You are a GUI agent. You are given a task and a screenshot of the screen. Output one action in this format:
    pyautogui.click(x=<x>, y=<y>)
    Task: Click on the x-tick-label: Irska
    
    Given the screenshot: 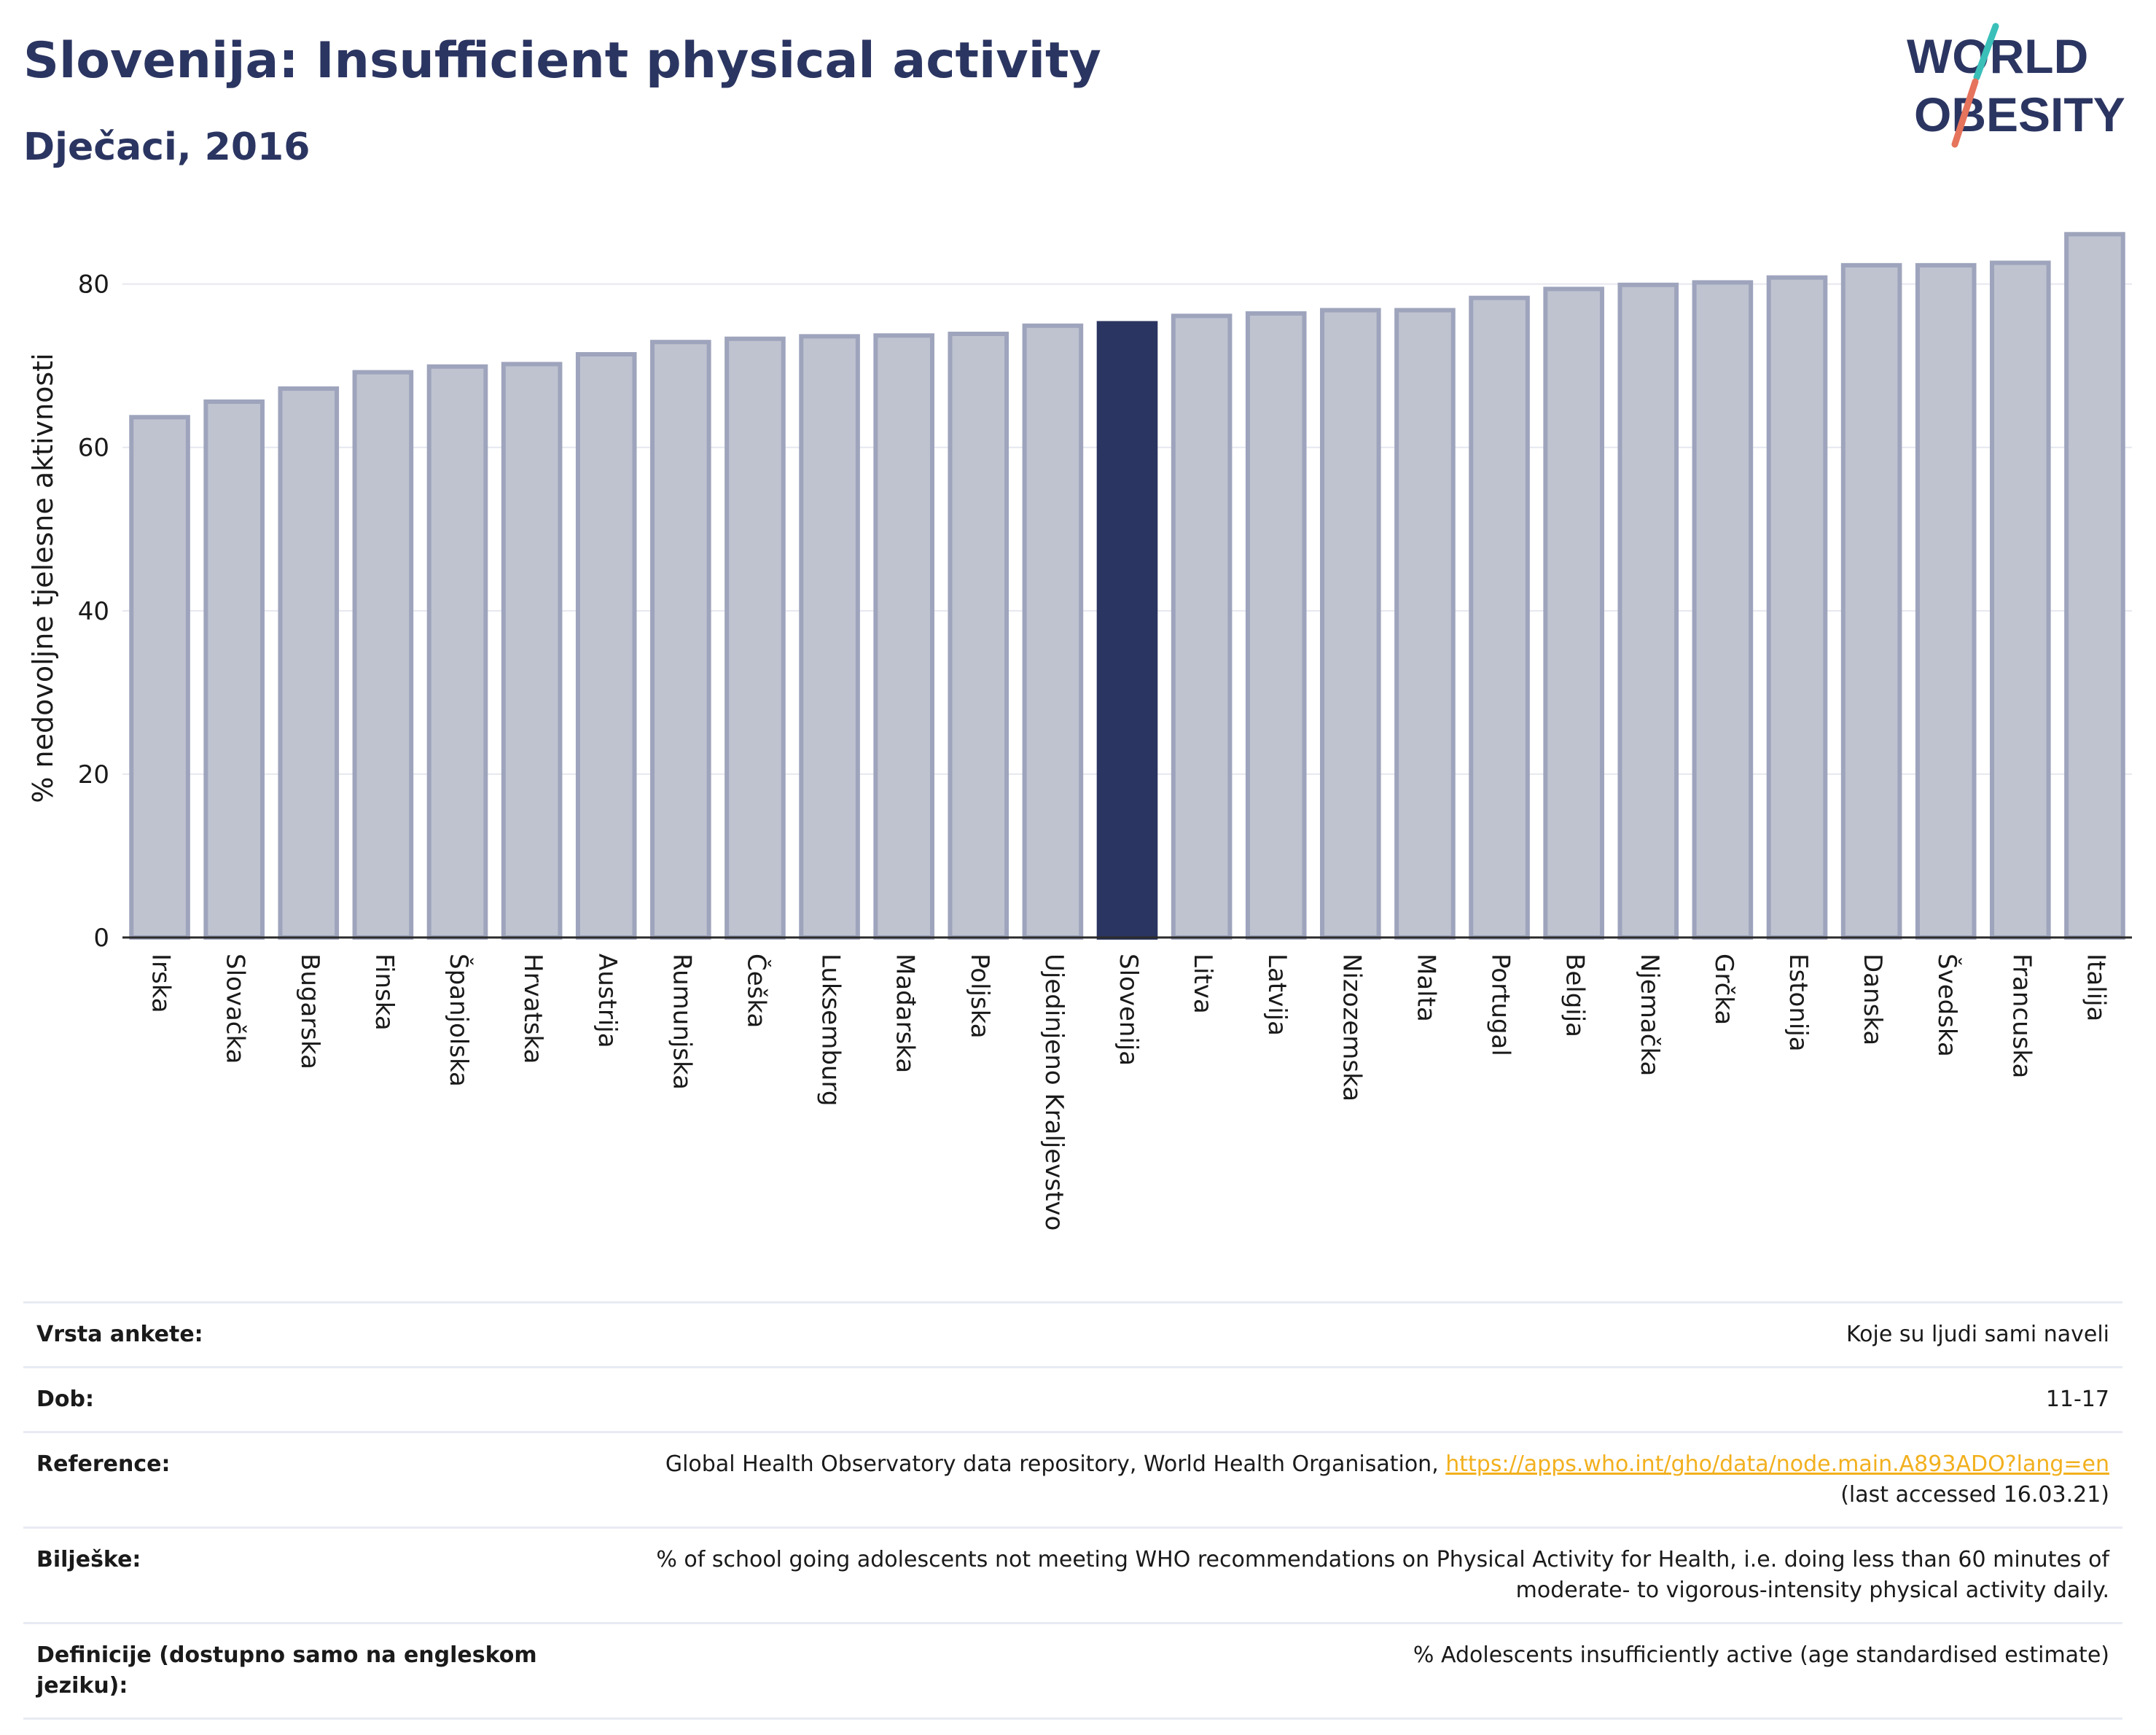 What is the action you would take?
    pyautogui.click(x=161, y=983)
    